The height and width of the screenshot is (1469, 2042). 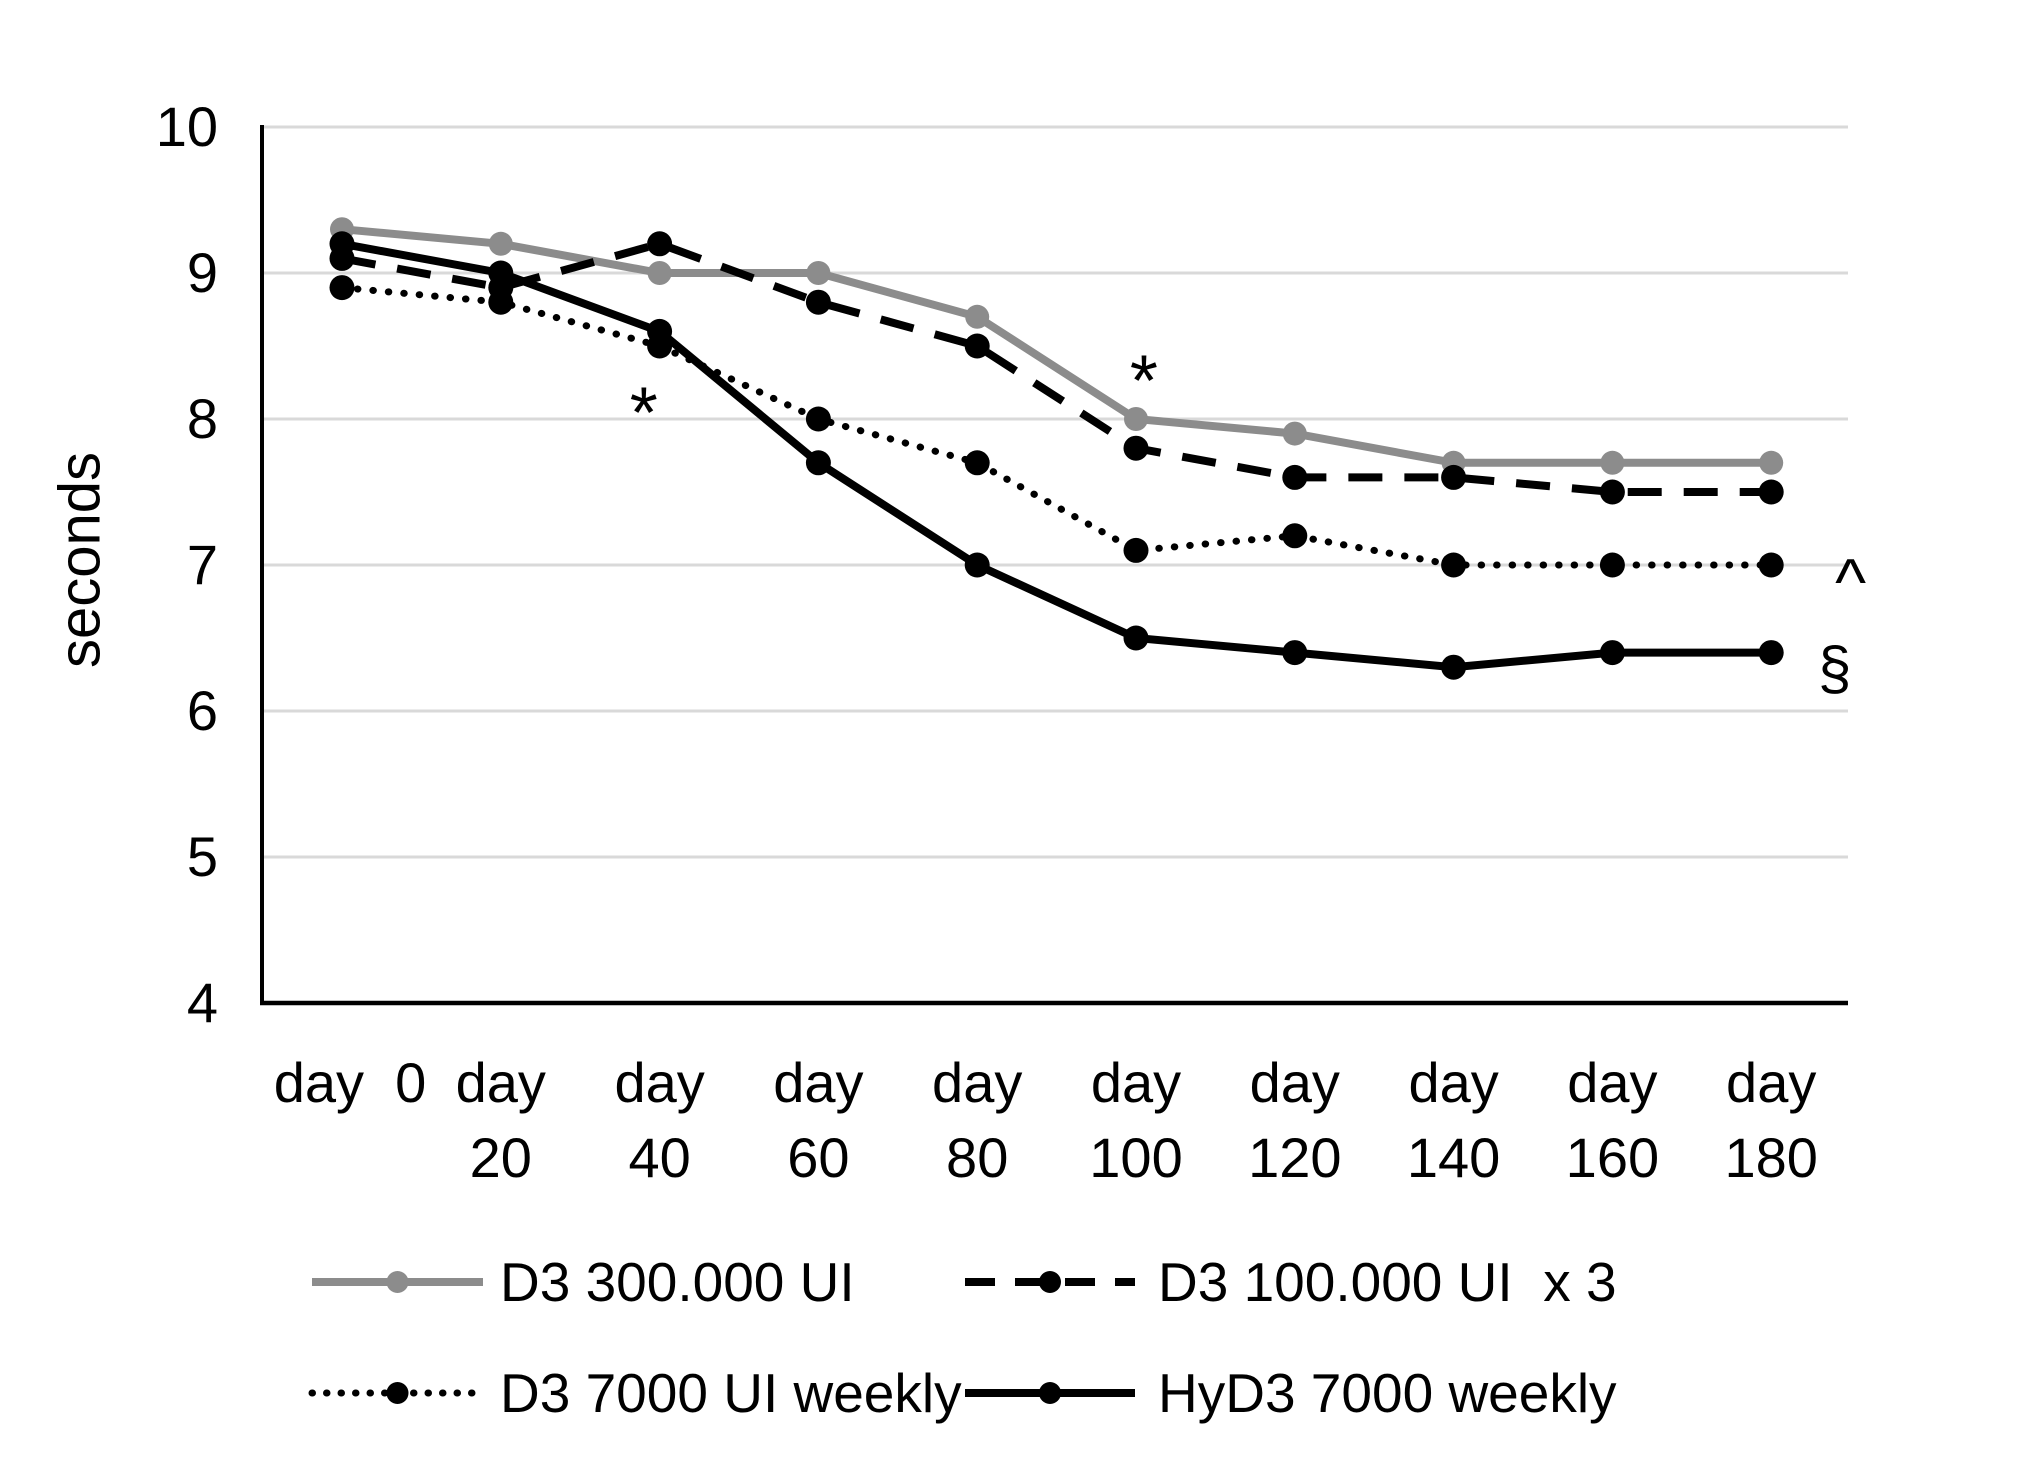 I want to click on x-tick-label: day 80, so click(x=977, y=1120).